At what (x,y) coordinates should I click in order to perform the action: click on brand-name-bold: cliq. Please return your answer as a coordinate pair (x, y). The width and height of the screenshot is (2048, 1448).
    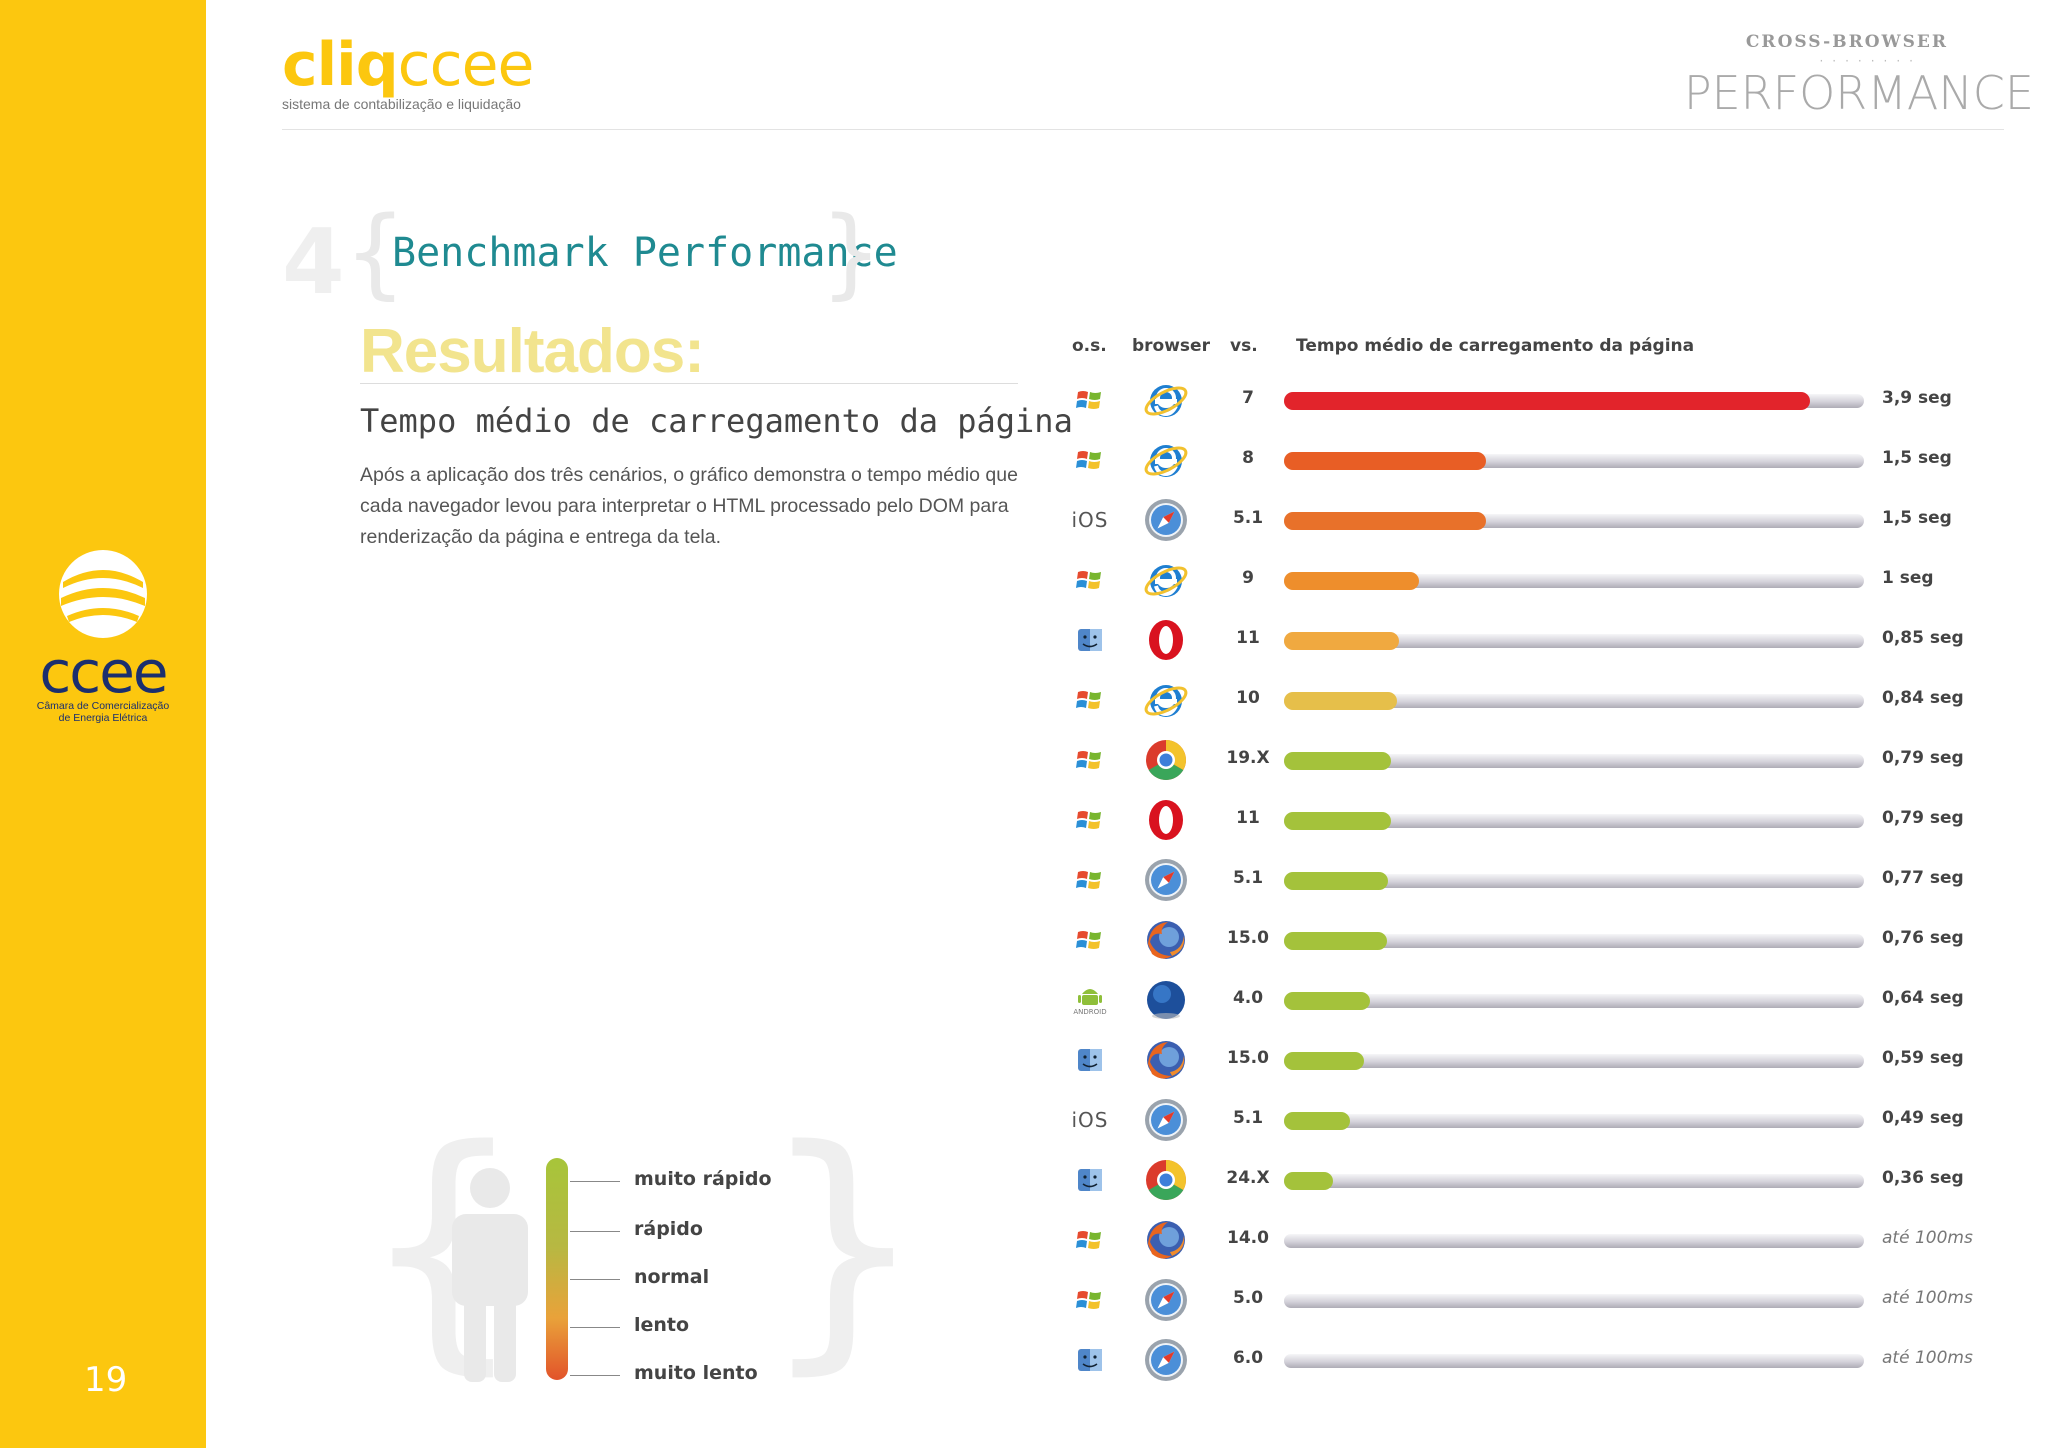
    Looking at the image, I should click on (340, 65).